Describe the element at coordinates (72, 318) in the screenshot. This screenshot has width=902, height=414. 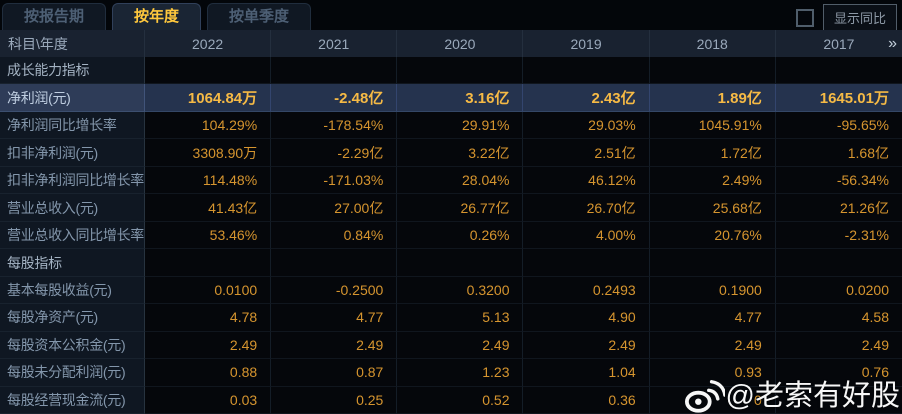
I see `row-label: 每股净资产(元)` at that location.